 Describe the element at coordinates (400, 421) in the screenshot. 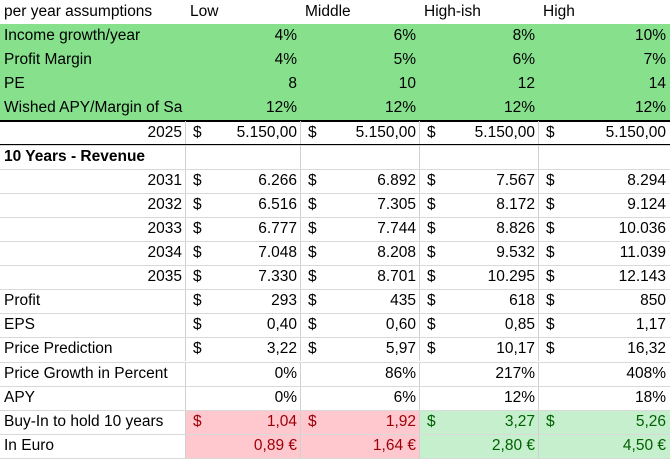

I see `buy-in-value: 1,92` at that location.